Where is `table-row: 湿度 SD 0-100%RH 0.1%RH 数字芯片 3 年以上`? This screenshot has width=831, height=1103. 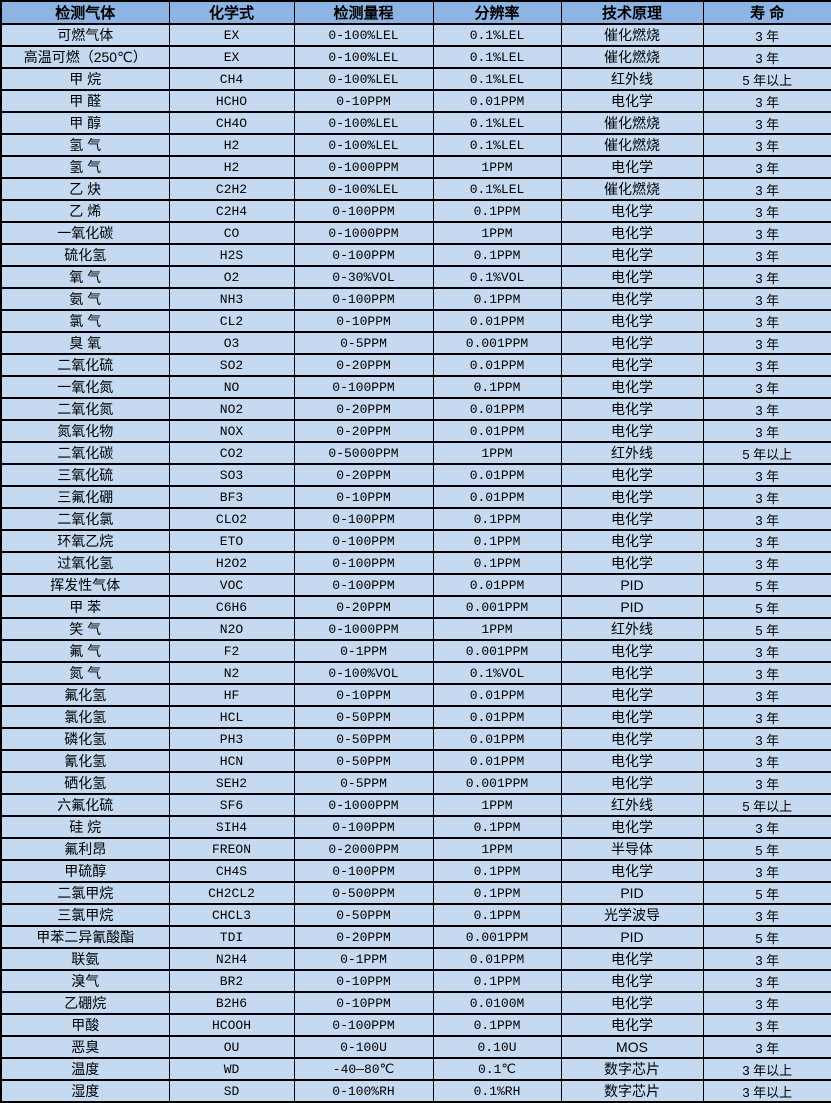 table-row: 湿度 SD 0-100%RH 0.1%RH 数字芯片 3 年以上 is located at coordinates (415, 1091).